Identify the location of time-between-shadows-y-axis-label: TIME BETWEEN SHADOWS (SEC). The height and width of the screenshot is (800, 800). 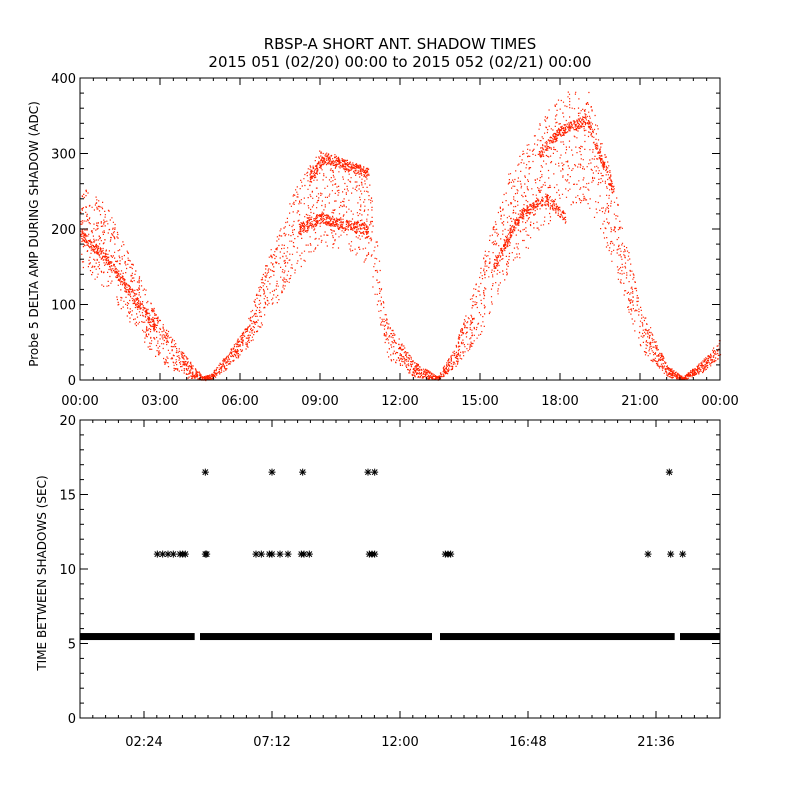
(42, 573).